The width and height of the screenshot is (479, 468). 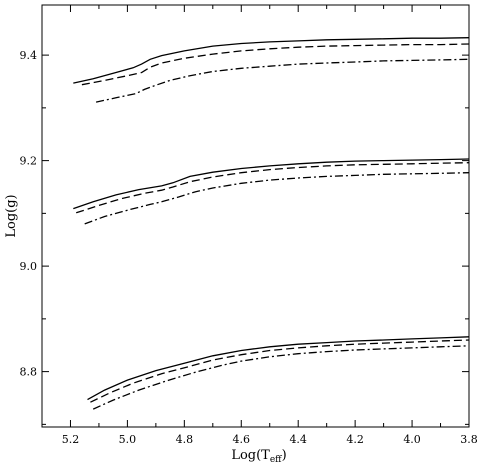 I want to click on x-tick-label: 5.2, so click(x=71, y=439).